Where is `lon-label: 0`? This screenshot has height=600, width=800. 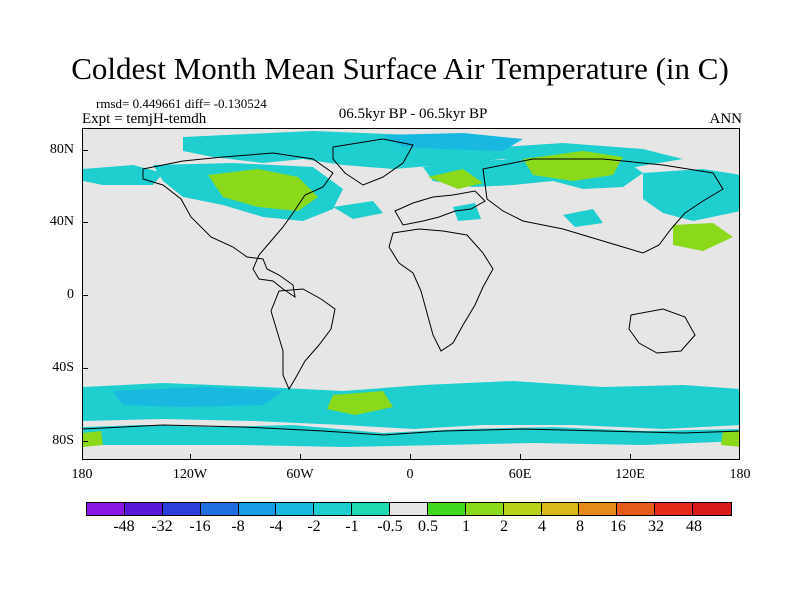 lon-label: 0 is located at coordinates (410, 474).